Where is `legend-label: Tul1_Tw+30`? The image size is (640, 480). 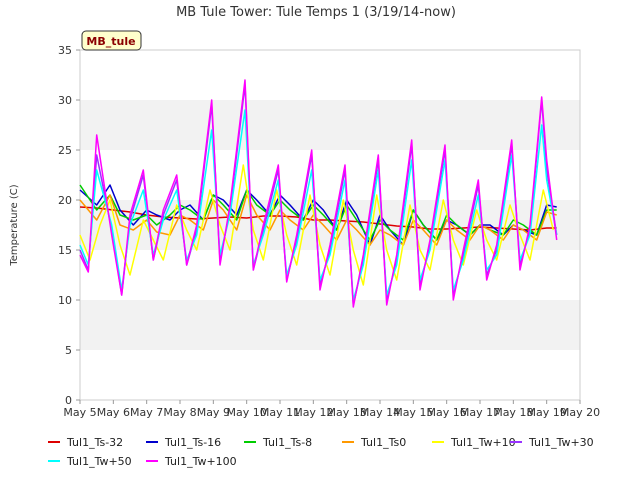 legend-label: Tul1_Tw+30 is located at coordinates (561, 442).